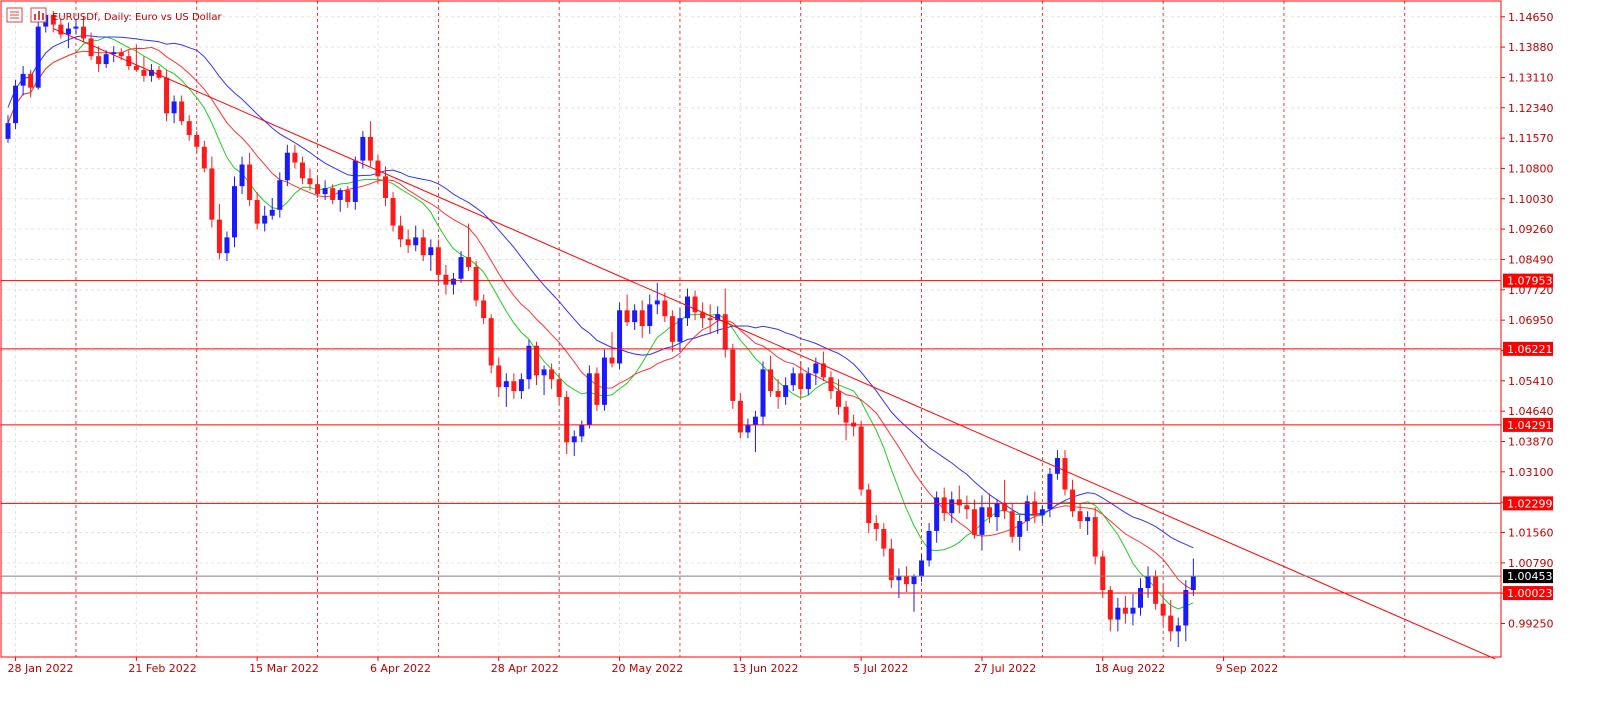 The image size is (1600, 701). What do you see at coordinates (648, 668) in the screenshot?
I see `x-tick-label: 20 May 2022` at bounding box center [648, 668].